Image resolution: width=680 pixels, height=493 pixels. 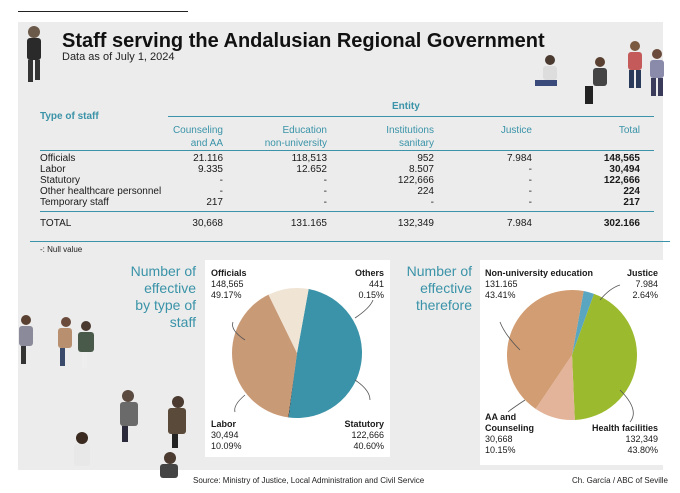 I want to click on table-row: Temporary staff 217- - -217, so click(x=340, y=202).